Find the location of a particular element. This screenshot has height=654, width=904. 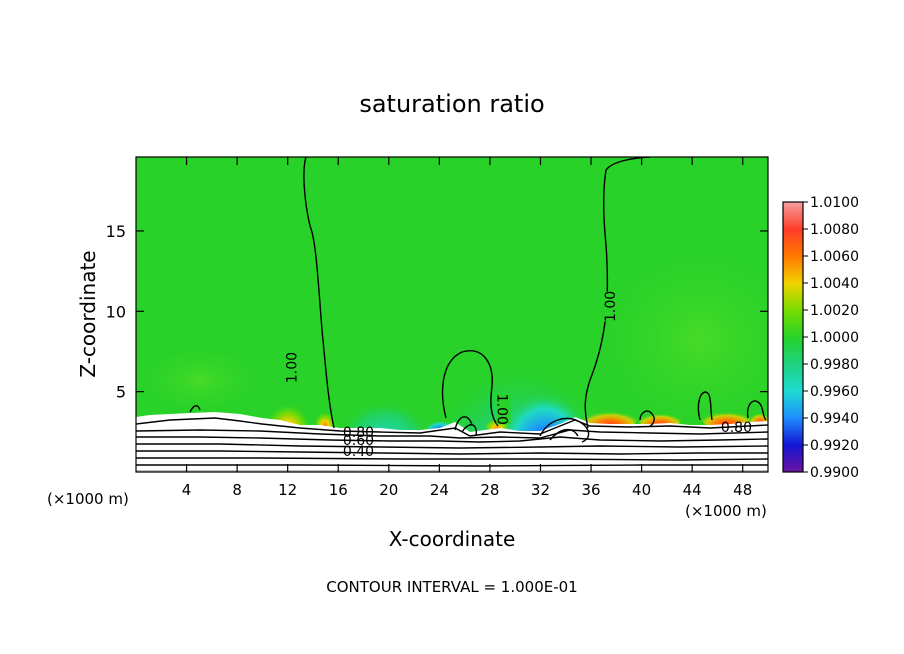

y-tick-label: 15 is located at coordinates (116, 231).